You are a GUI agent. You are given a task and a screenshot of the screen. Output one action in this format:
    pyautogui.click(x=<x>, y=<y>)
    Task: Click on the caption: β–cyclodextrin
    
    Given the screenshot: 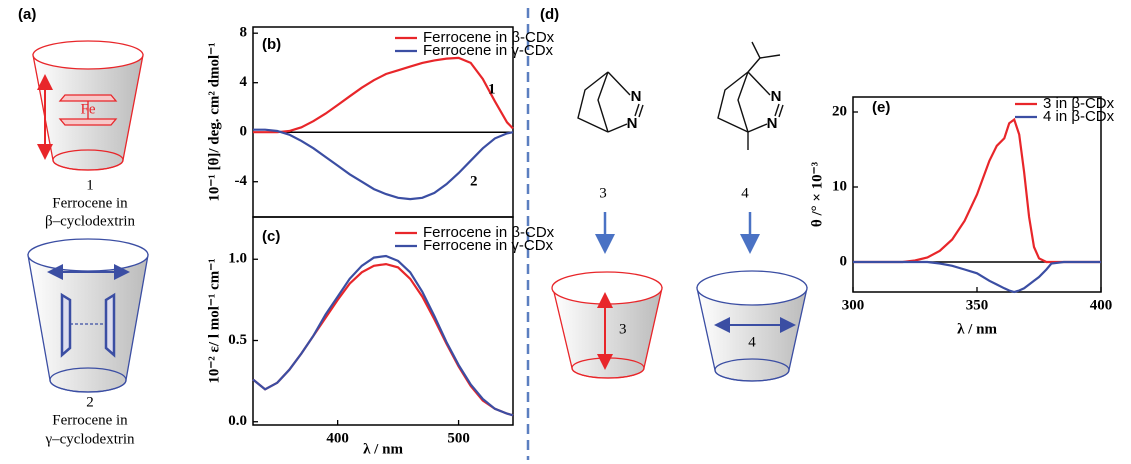 What is the action you would take?
    pyautogui.click(x=90, y=221)
    